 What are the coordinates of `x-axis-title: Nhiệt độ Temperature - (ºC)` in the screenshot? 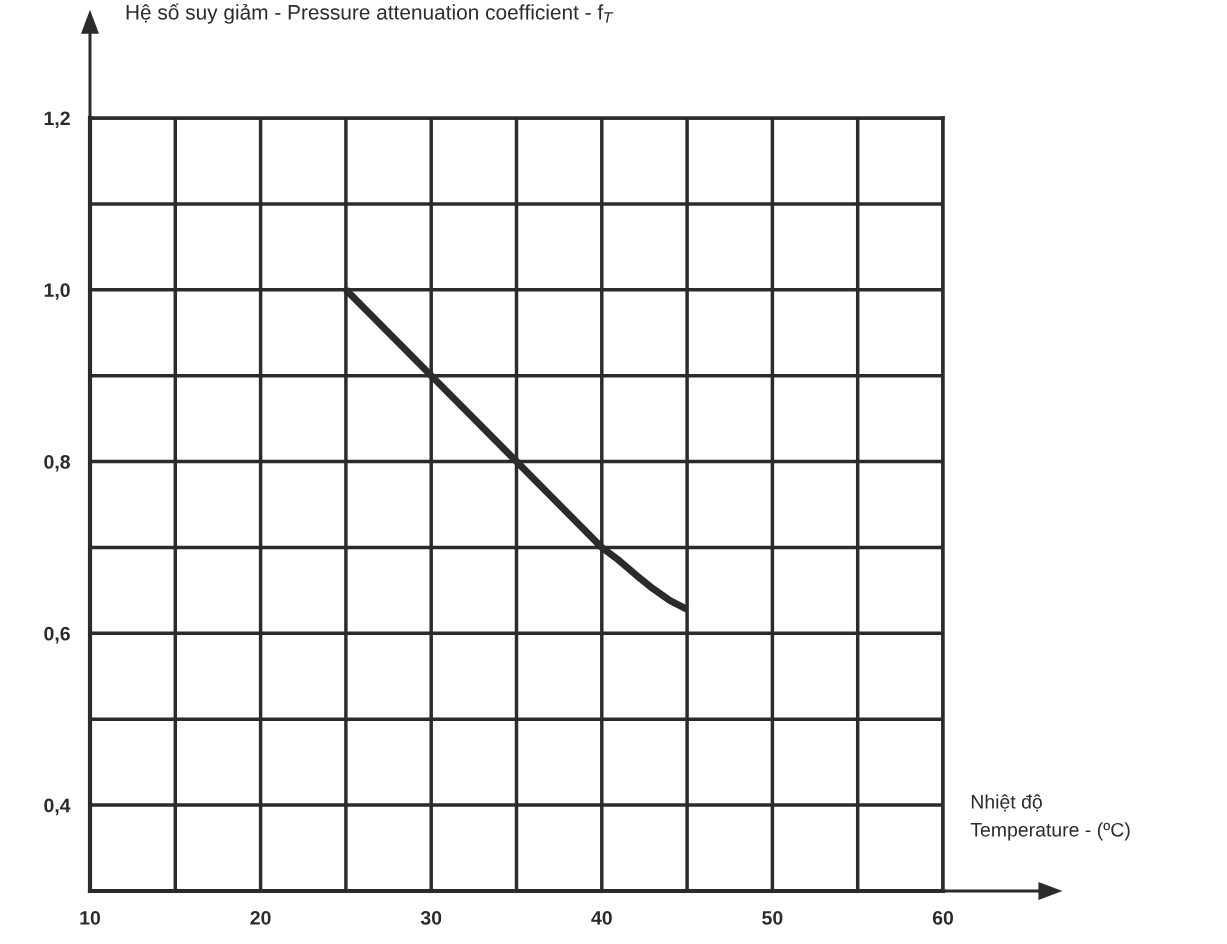 It's located at (1050, 817).